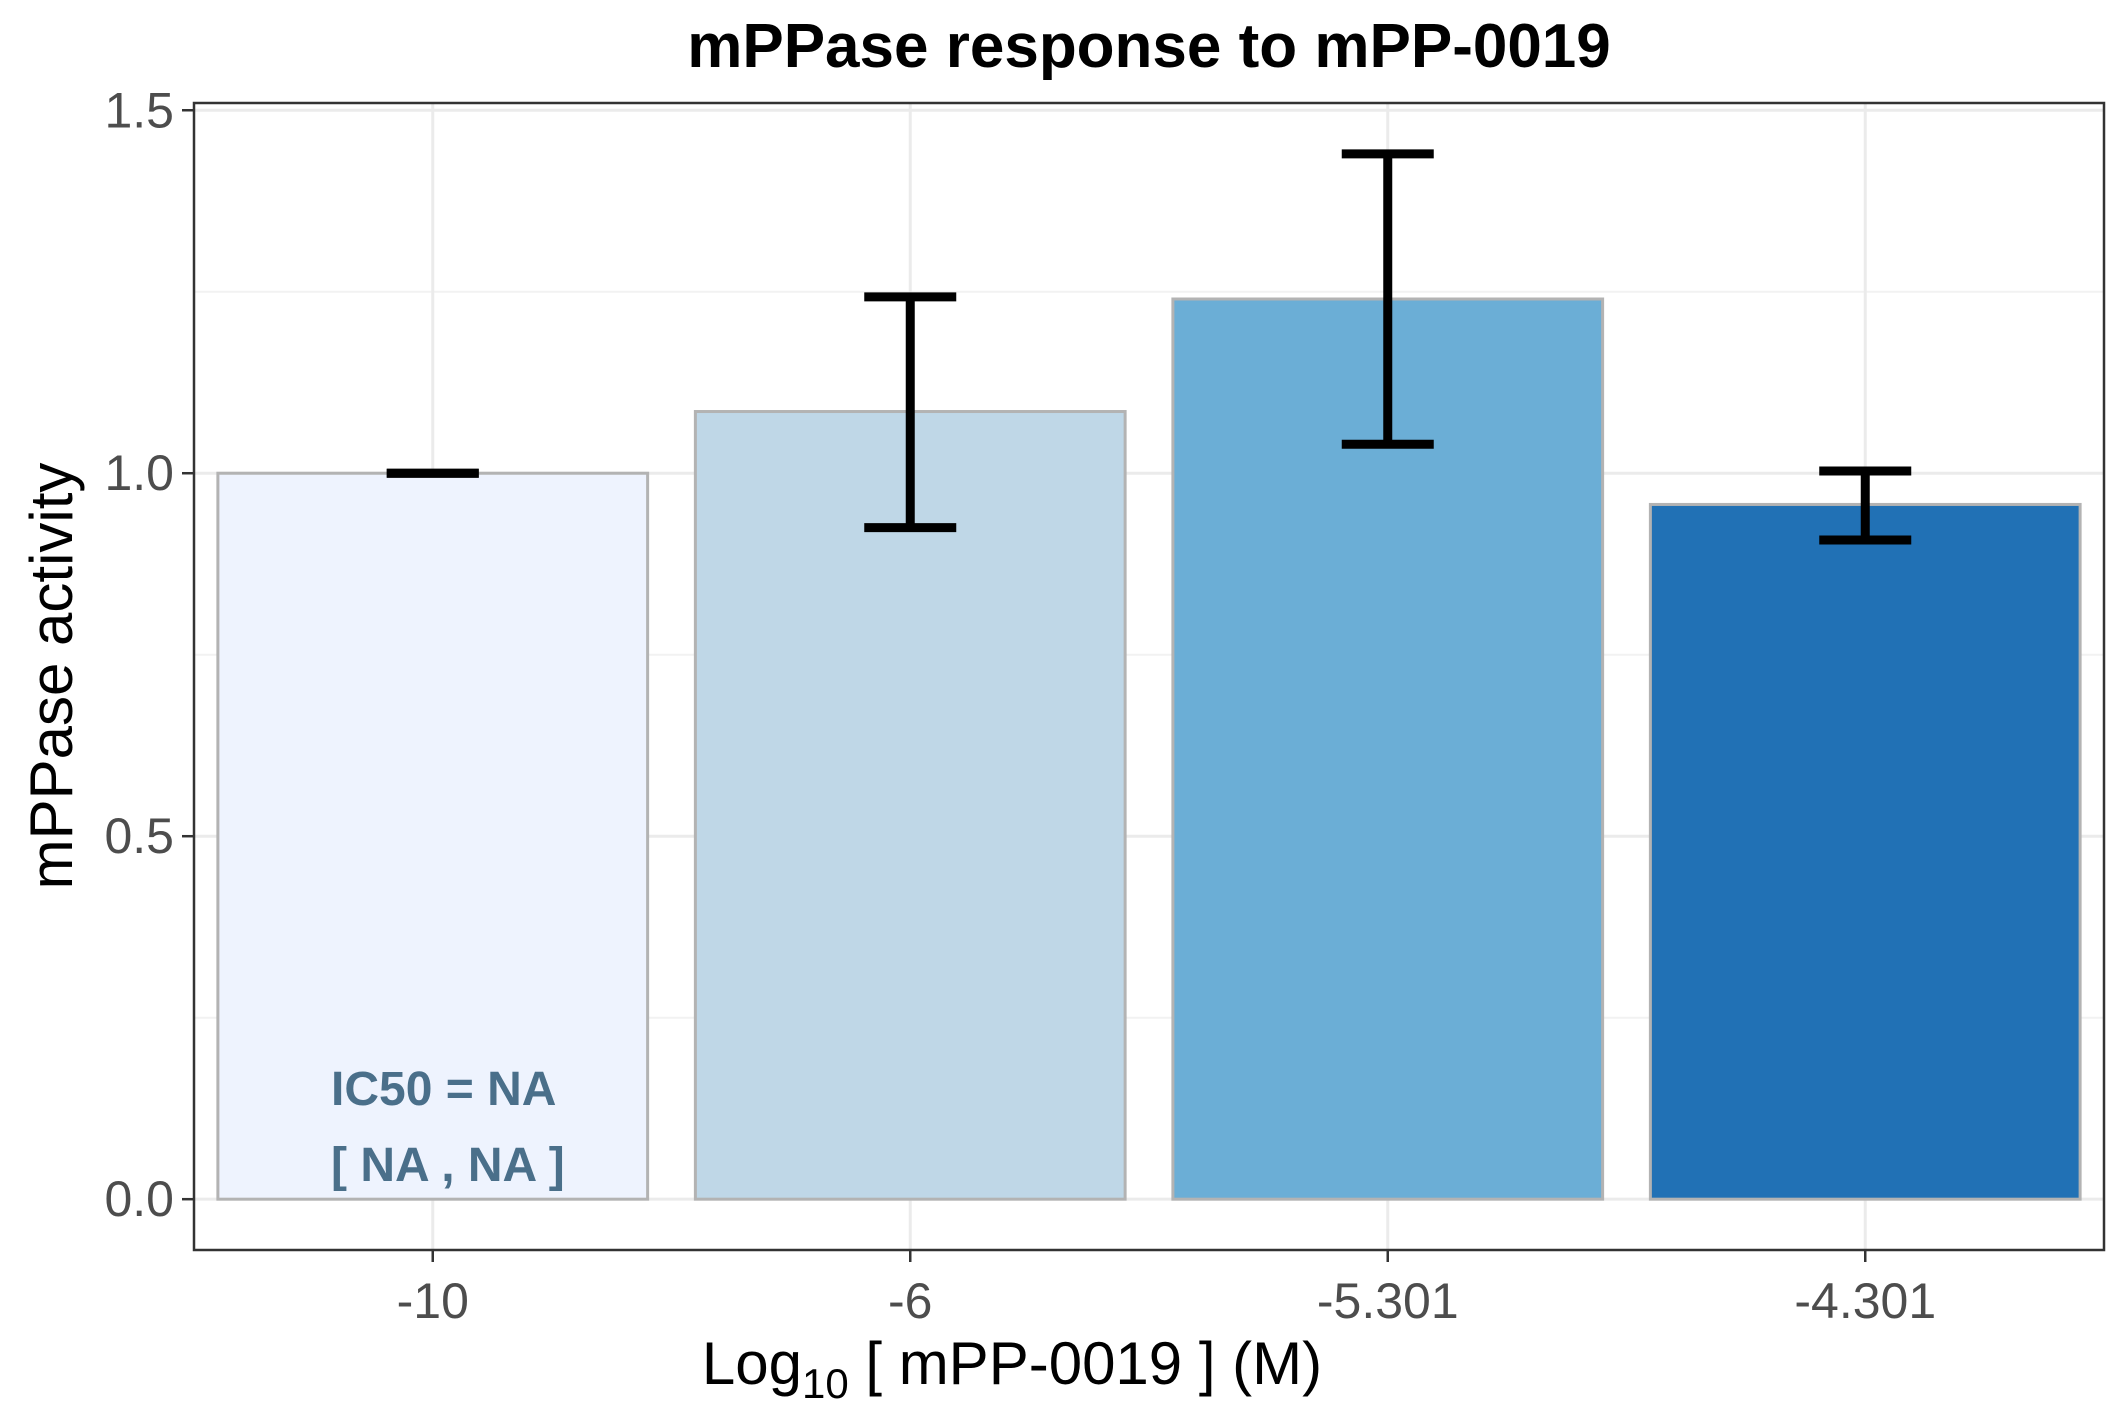 This screenshot has width=2121, height=1425. Describe the element at coordinates (443, 1089) in the screenshot. I see `annotation-line-1: IC50 = NA` at that location.